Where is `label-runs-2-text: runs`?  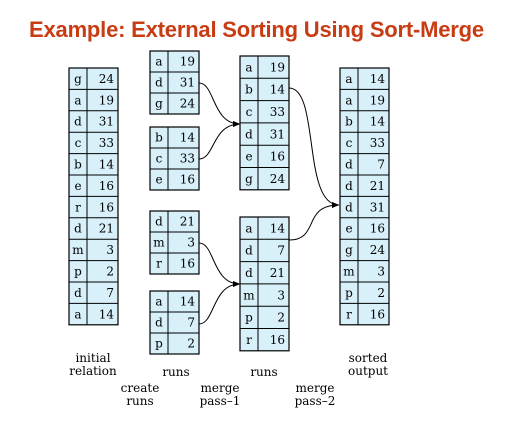
label-runs-2-text: runs is located at coordinates (264, 372).